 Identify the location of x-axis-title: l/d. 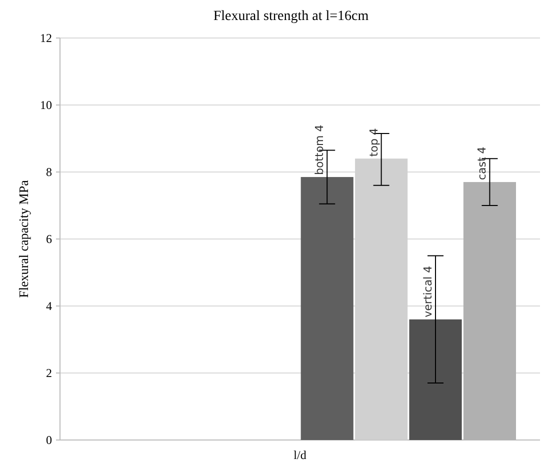
(300, 455).